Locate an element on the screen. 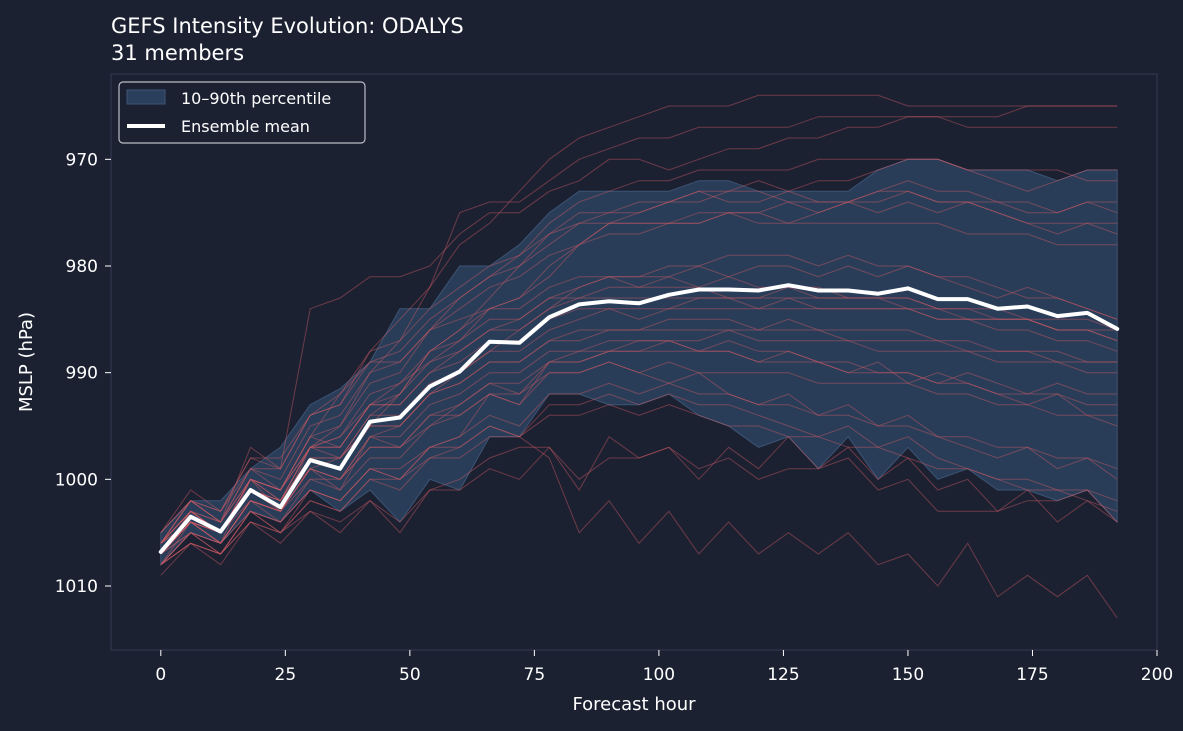 This screenshot has height=731, width=1183. legend-band-label: 10–90th percentile is located at coordinates (256, 98).